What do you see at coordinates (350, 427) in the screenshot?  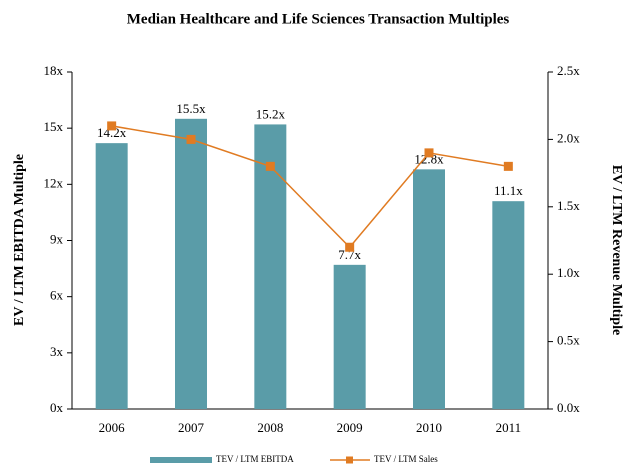 I see `x-tick-label: 2009` at bounding box center [350, 427].